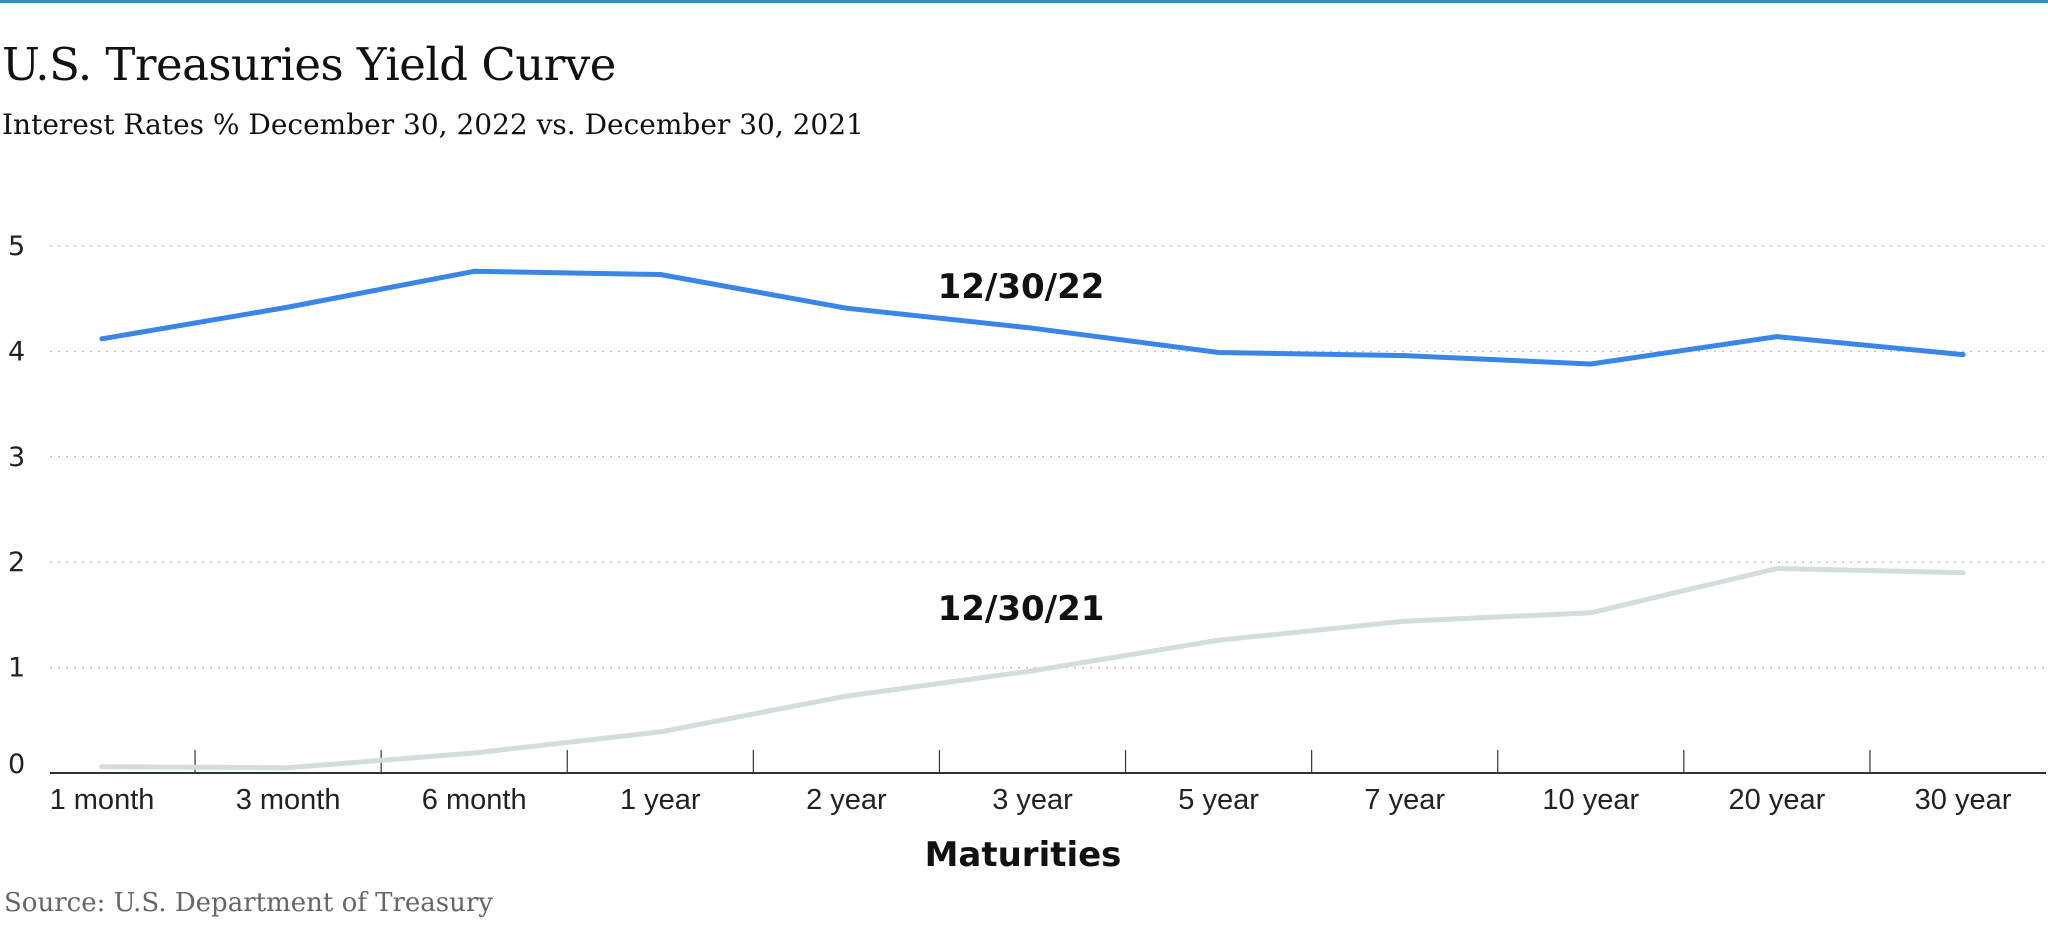 The height and width of the screenshot is (951, 2048). Describe the element at coordinates (16, 351) in the screenshot. I see `y-tick-label-4: 4` at that location.